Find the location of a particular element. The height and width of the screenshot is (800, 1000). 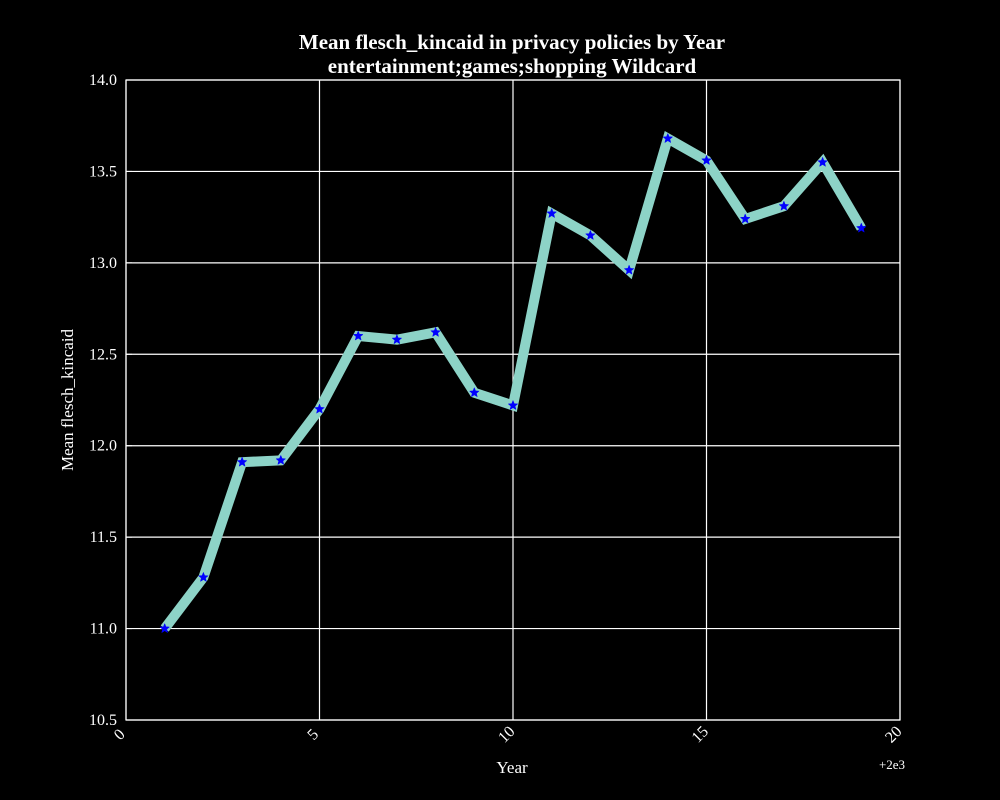

y-tick-label: 11.5 is located at coordinates (103, 537).